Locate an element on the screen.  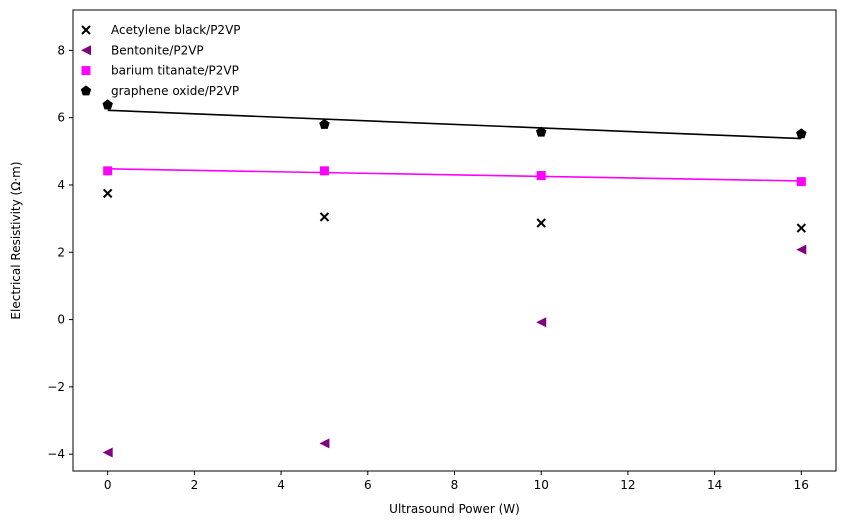
legend-label: barium titanate/P2VP is located at coordinates (175, 71).